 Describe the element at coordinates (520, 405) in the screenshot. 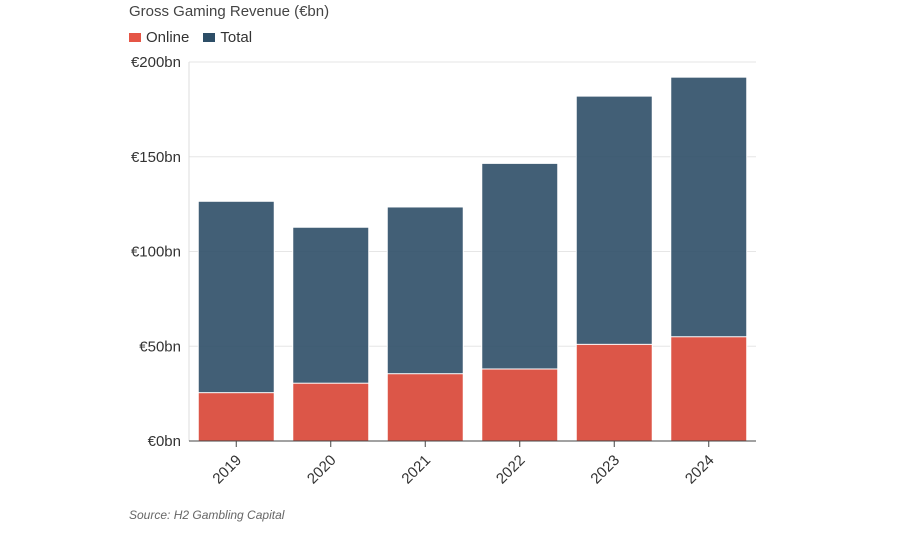

I see `bar-online-2022` at that location.